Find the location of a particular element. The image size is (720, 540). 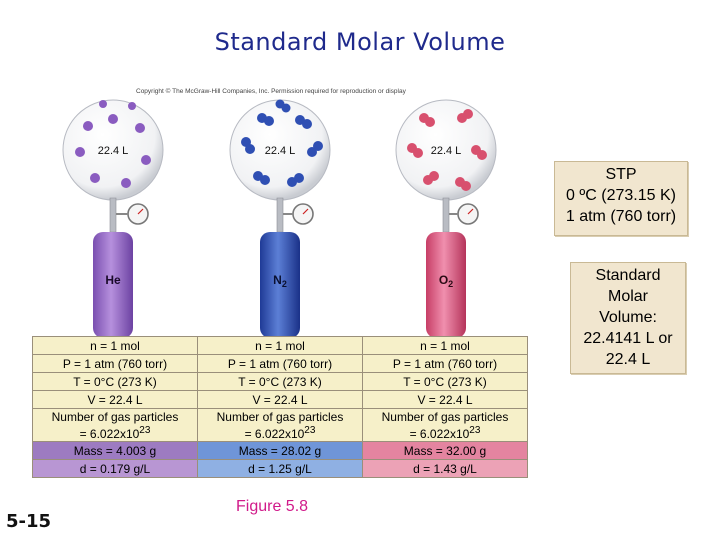

he-balloon-label: 22.4 L is located at coordinates (113, 151).